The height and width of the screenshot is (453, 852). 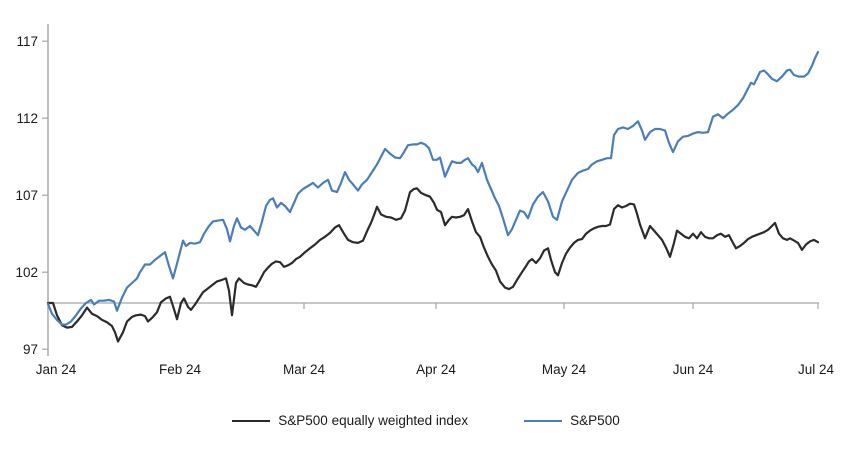 I want to click on legend-item-sp500: S&P500, so click(x=572, y=420).